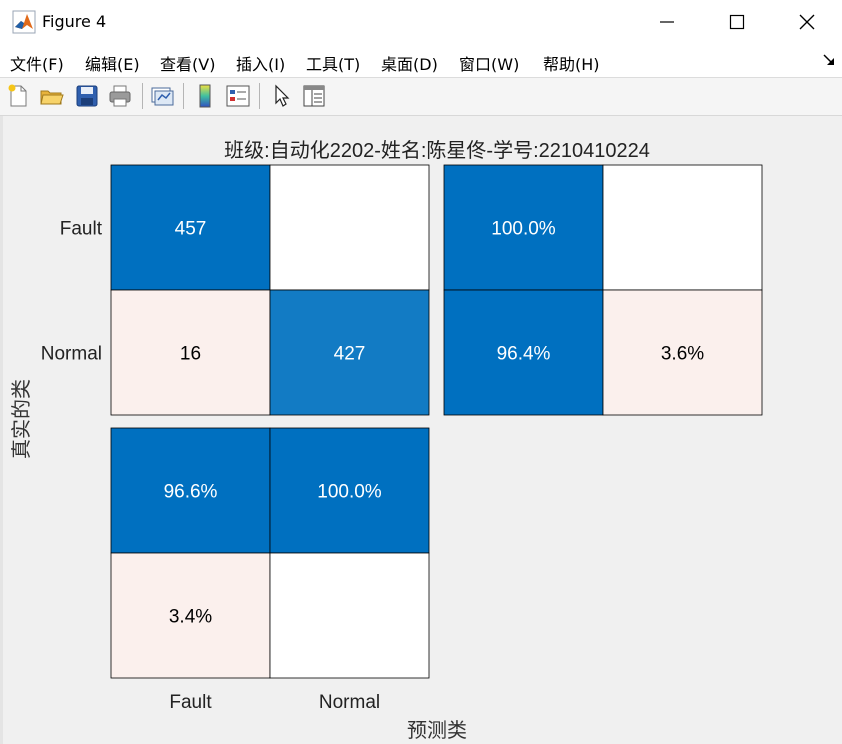 The image size is (842, 744). What do you see at coordinates (162, 96) in the screenshot?
I see `link-plot-icon` at bounding box center [162, 96].